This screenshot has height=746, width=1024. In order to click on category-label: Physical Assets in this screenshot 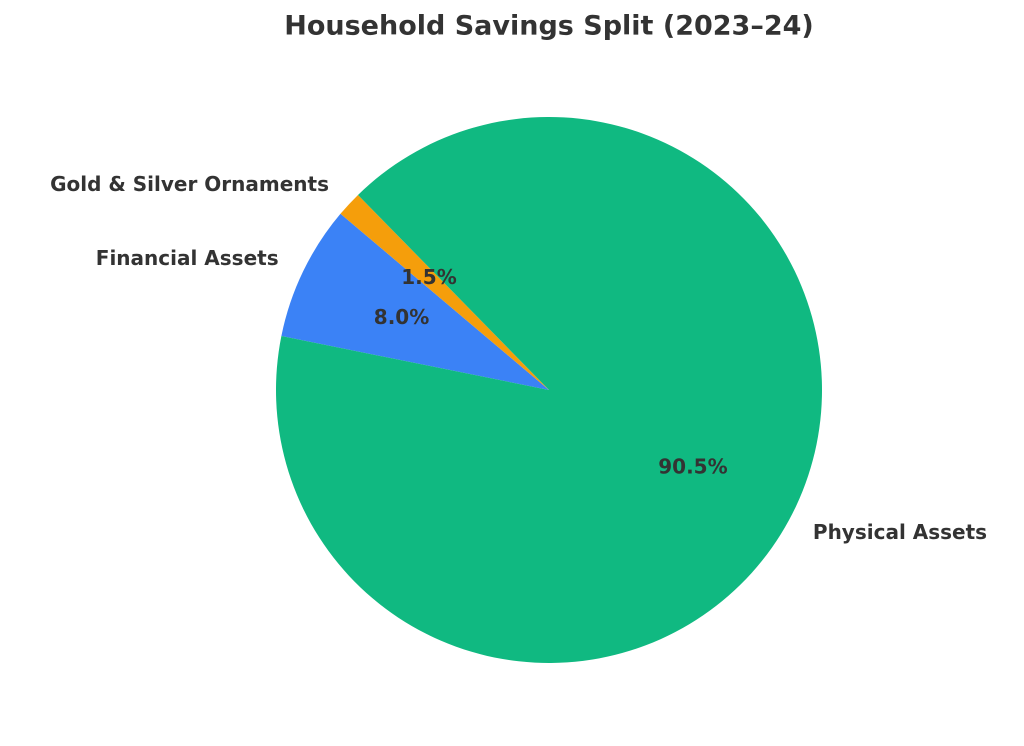, I will do `click(900, 532)`.